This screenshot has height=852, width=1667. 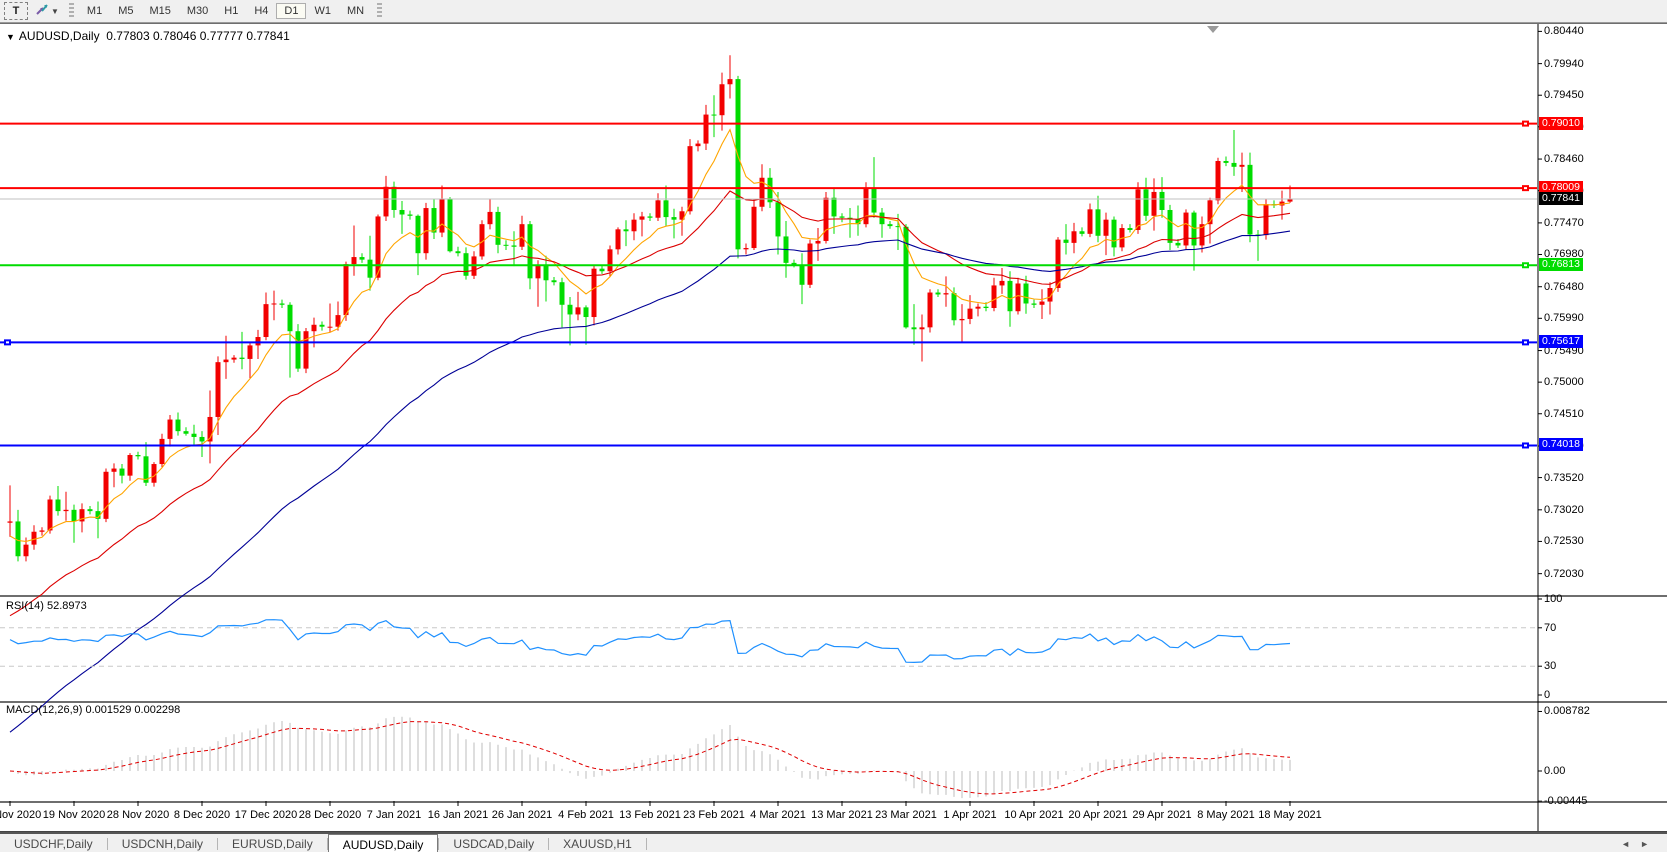 What do you see at coordinates (1098, 815) in the screenshot?
I see `date-axis-label: 20 Apr 2021` at bounding box center [1098, 815].